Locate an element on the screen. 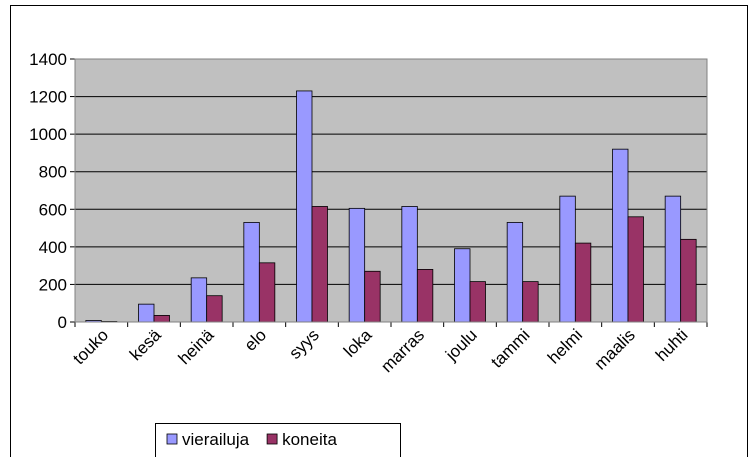 This screenshot has height=457, width=755. legend-label: vierailuja is located at coordinates (216, 439).